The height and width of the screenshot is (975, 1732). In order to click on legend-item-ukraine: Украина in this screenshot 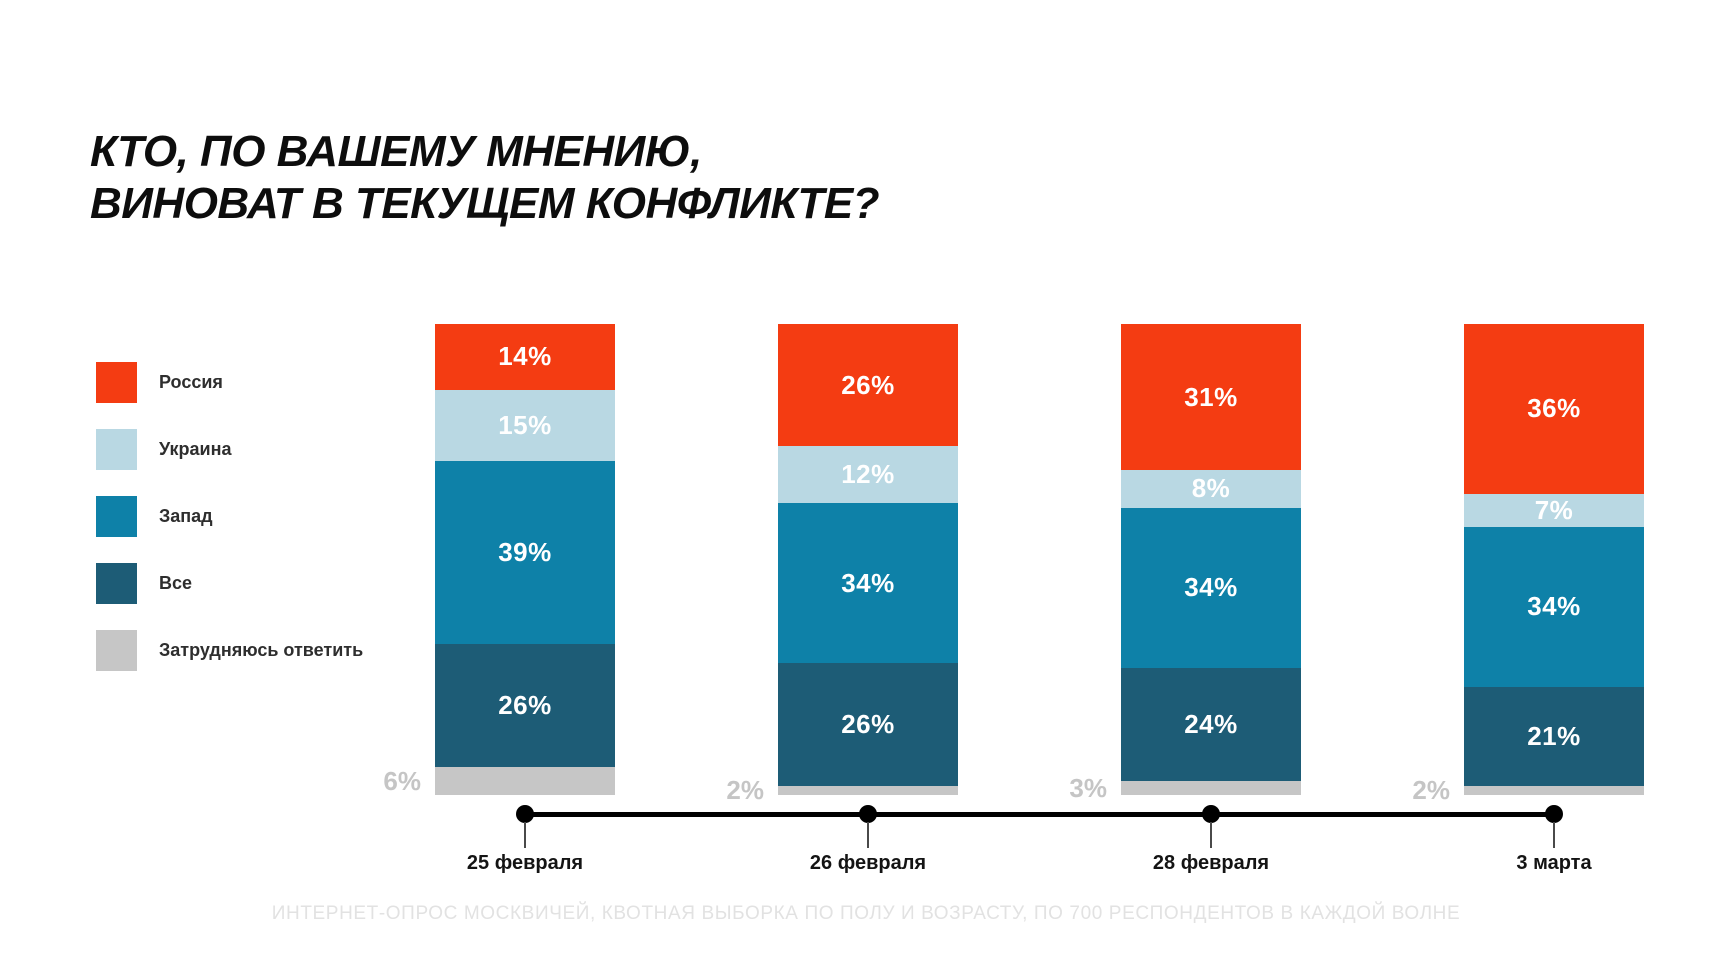, I will do `click(229, 449)`.